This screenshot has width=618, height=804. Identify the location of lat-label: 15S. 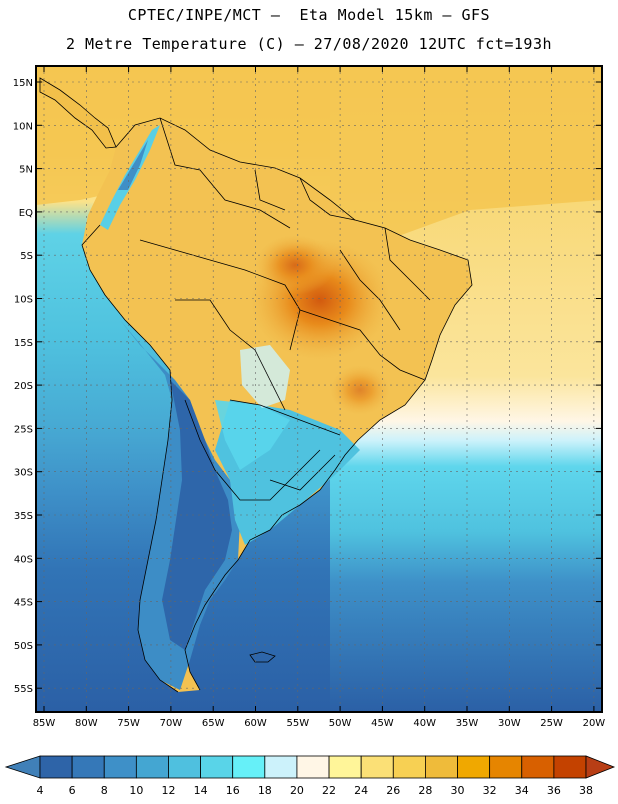
(23, 343).